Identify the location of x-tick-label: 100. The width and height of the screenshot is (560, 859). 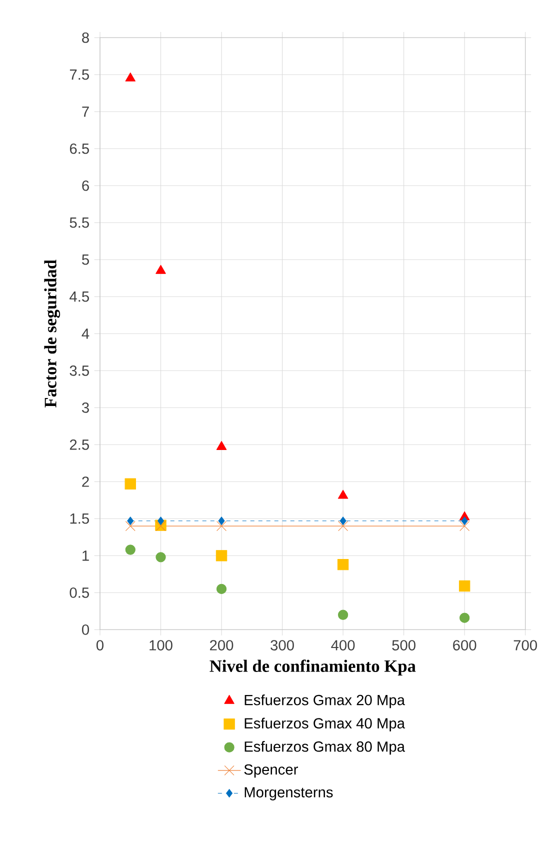
(161, 645).